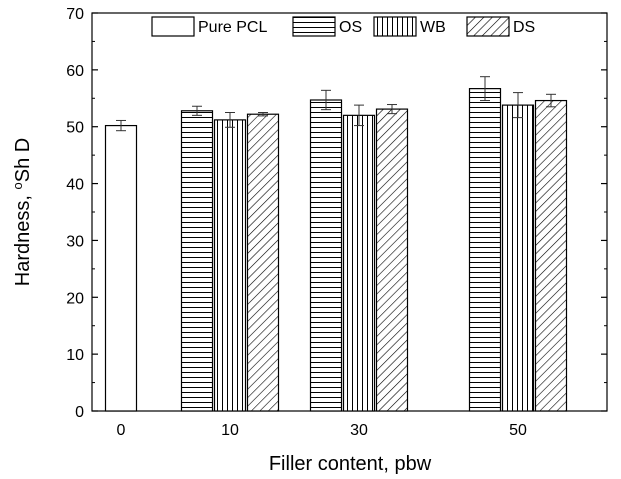  I want to click on y-axis-title-unit: Sh D, so click(23, 160).